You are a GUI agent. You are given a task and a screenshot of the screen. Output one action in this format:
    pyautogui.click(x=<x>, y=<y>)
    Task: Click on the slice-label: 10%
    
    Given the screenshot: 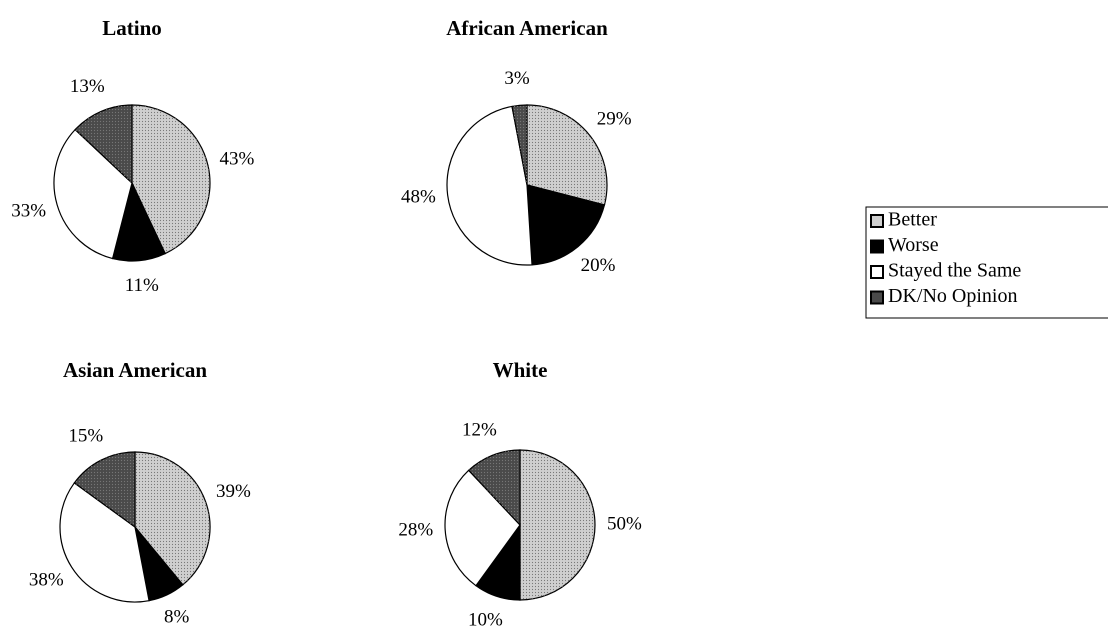 What is the action you would take?
    pyautogui.click(x=485, y=618)
    